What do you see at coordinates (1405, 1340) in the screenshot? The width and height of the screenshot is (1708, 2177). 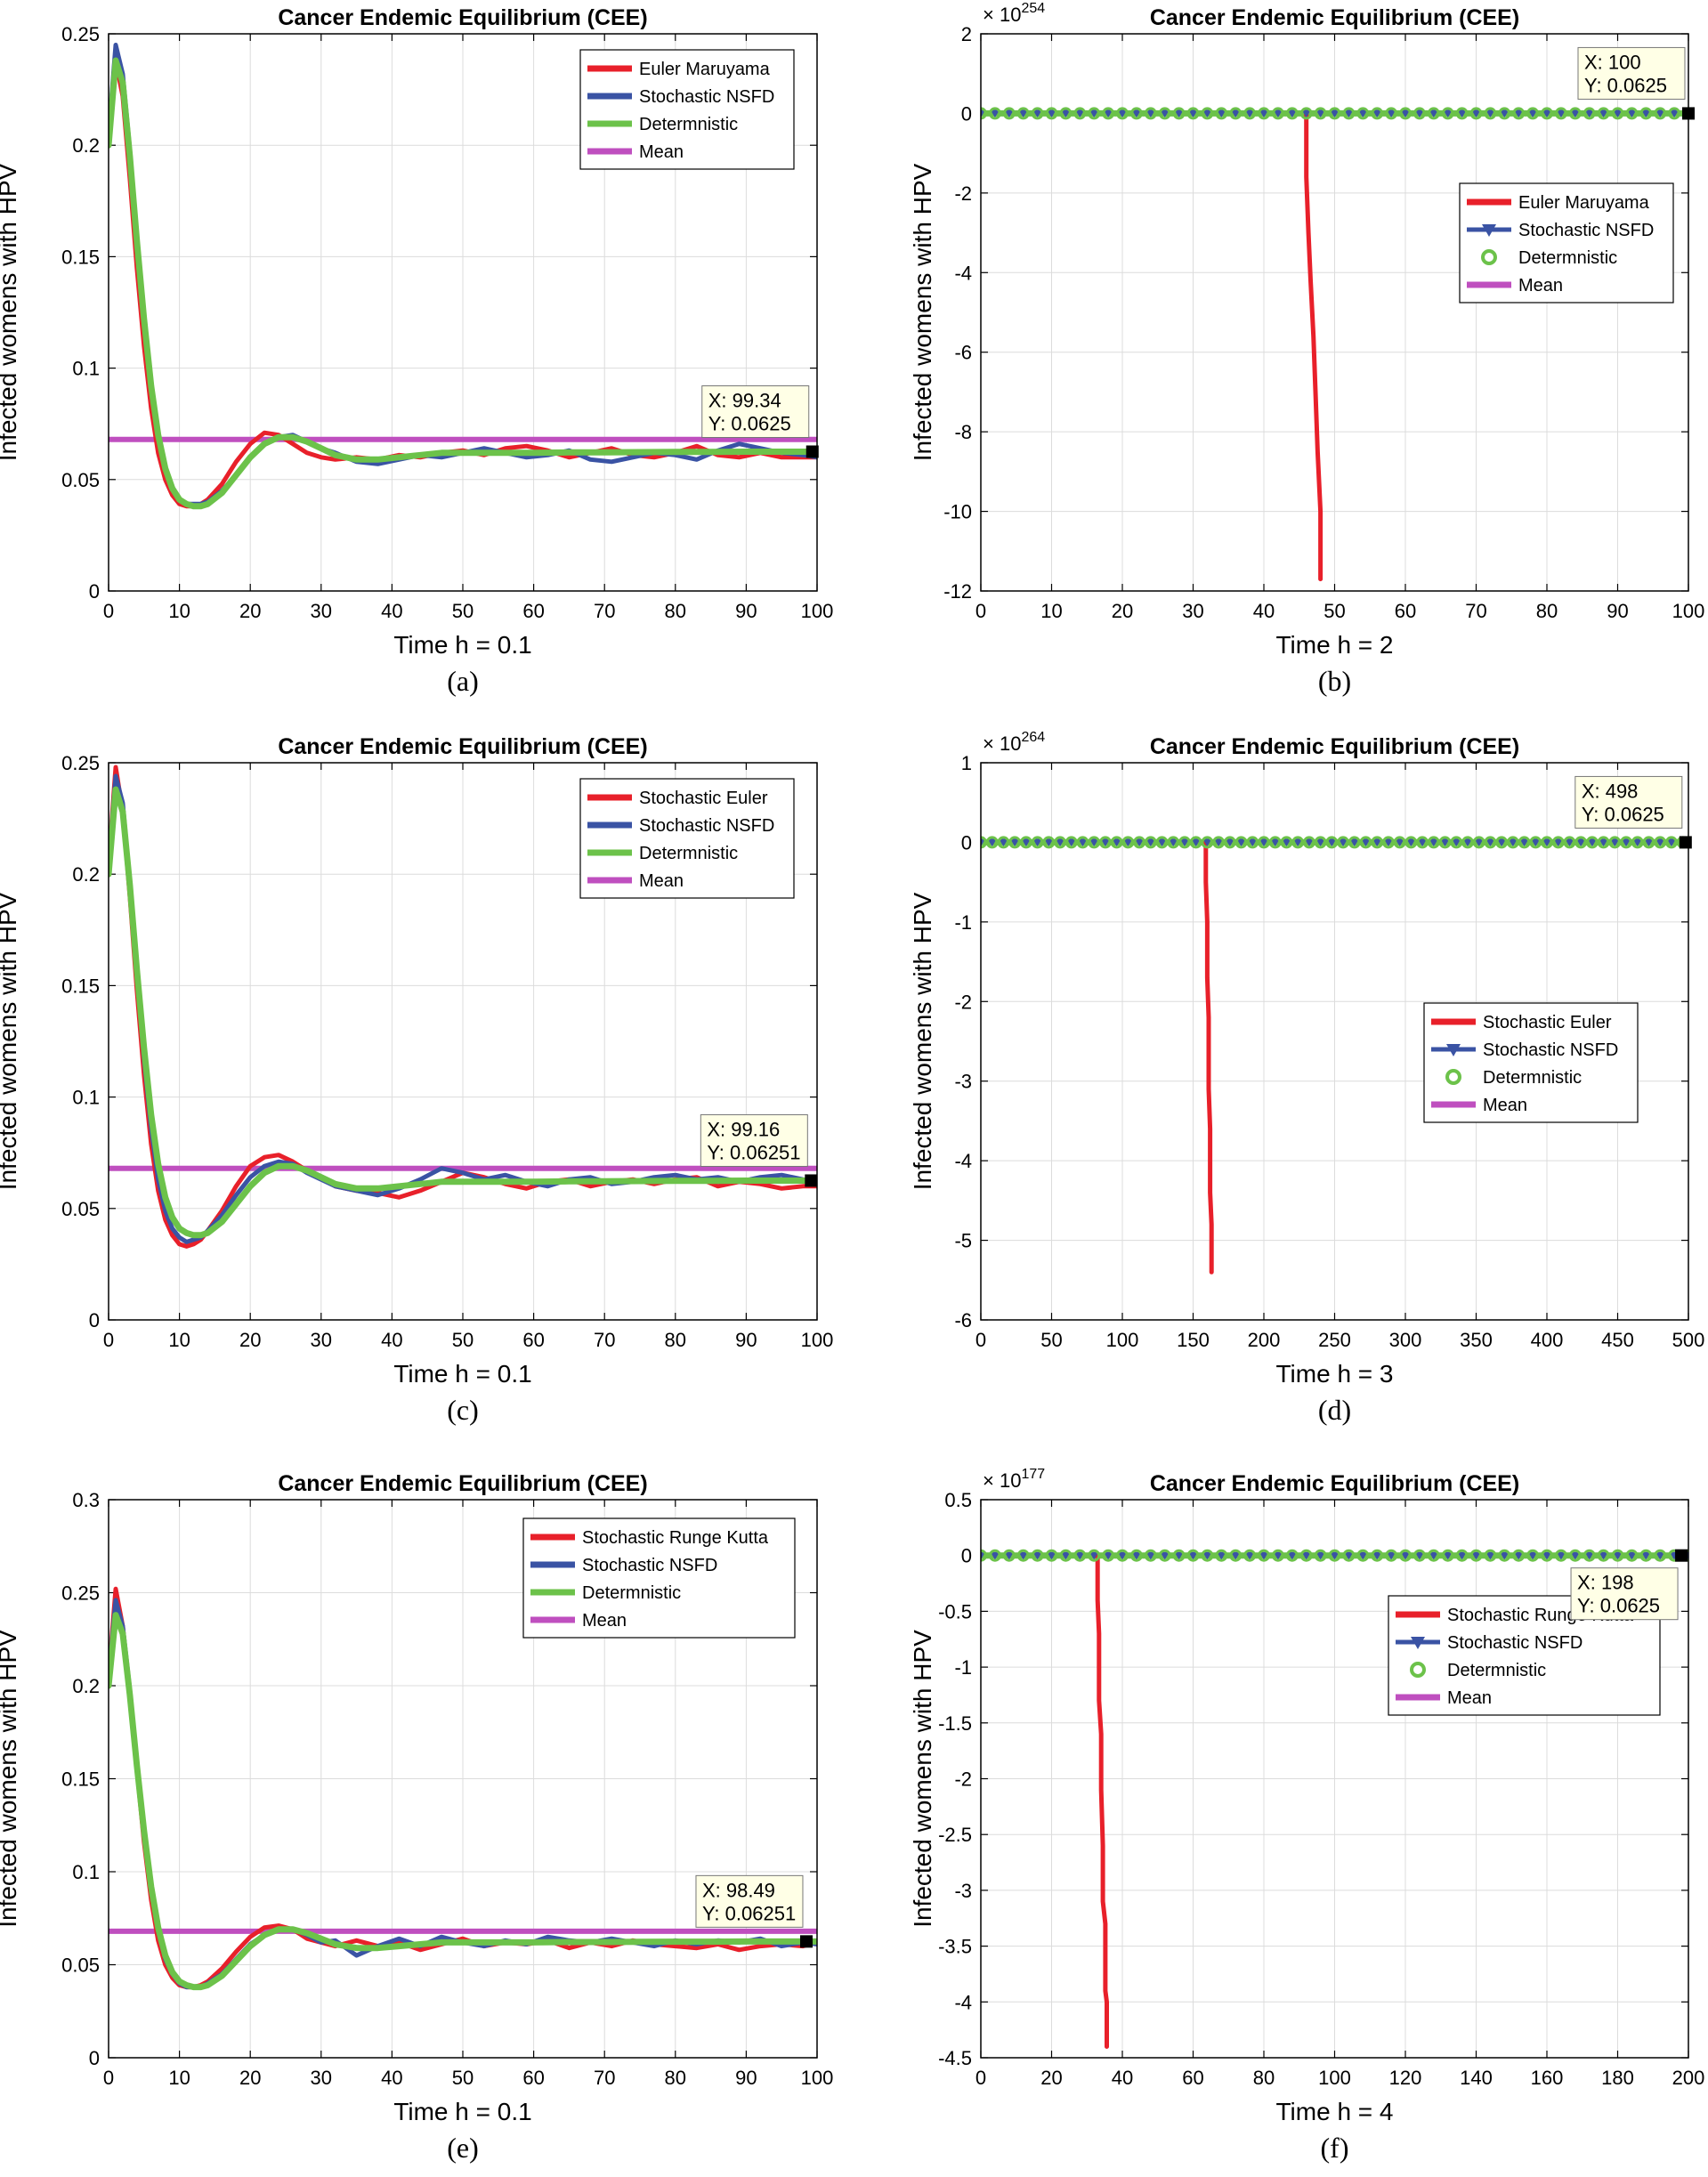 I see `x-tick-label: 300` at bounding box center [1405, 1340].